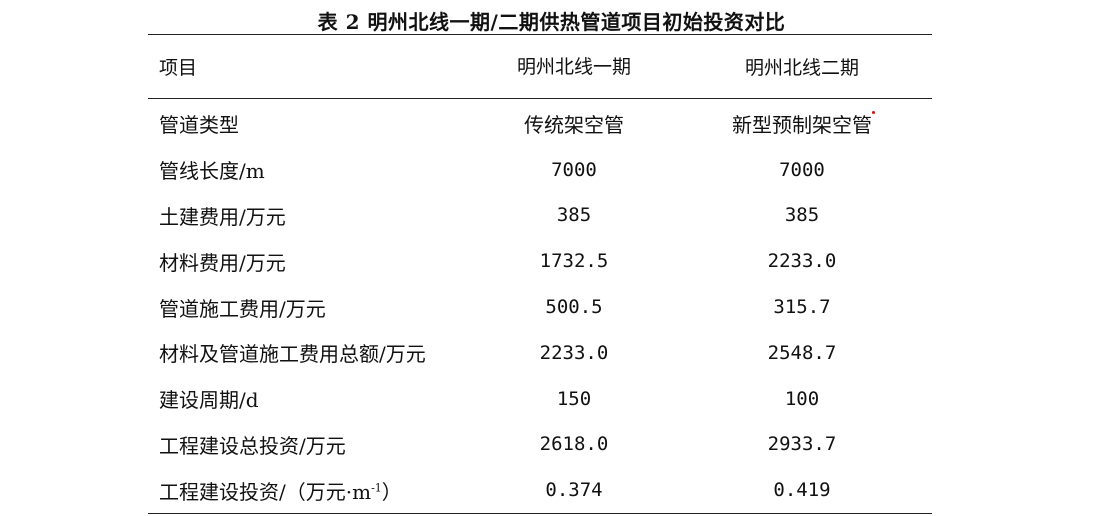 This screenshot has width=1103, height=516. What do you see at coordinates (574, 307) in the screenshot?
I see `row-phase1: 500.5` at bounding box center [574, 307].